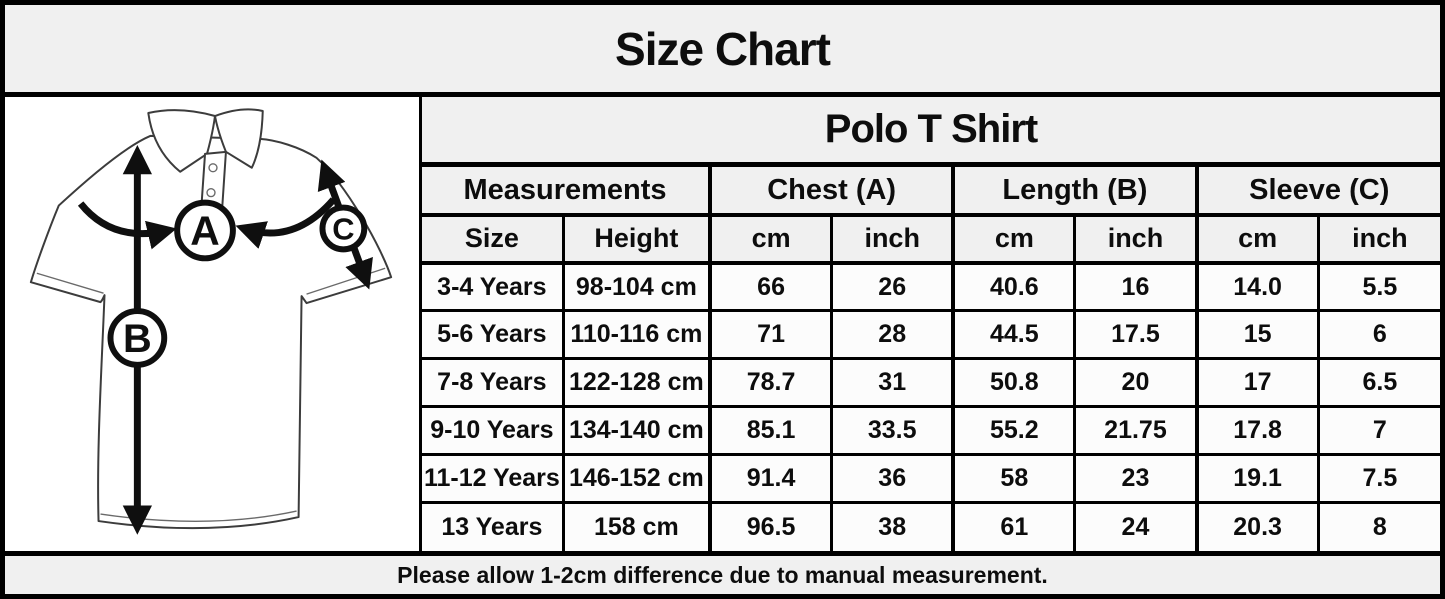  What do you see at coordinates (1136, 479) in the screenshot?
I see `cell-length-inch: 23` at bounding box center [1136, 479].